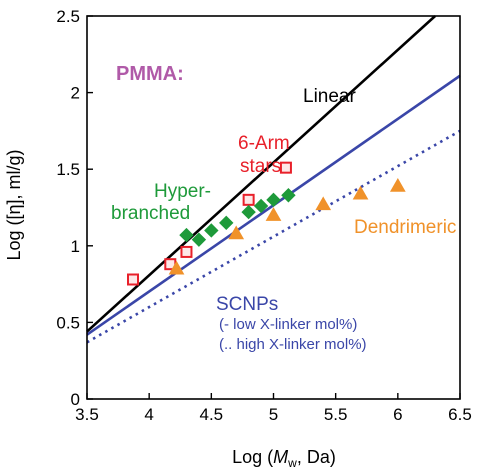  I want to click on y-tick-label: 0, so click(75, 399).